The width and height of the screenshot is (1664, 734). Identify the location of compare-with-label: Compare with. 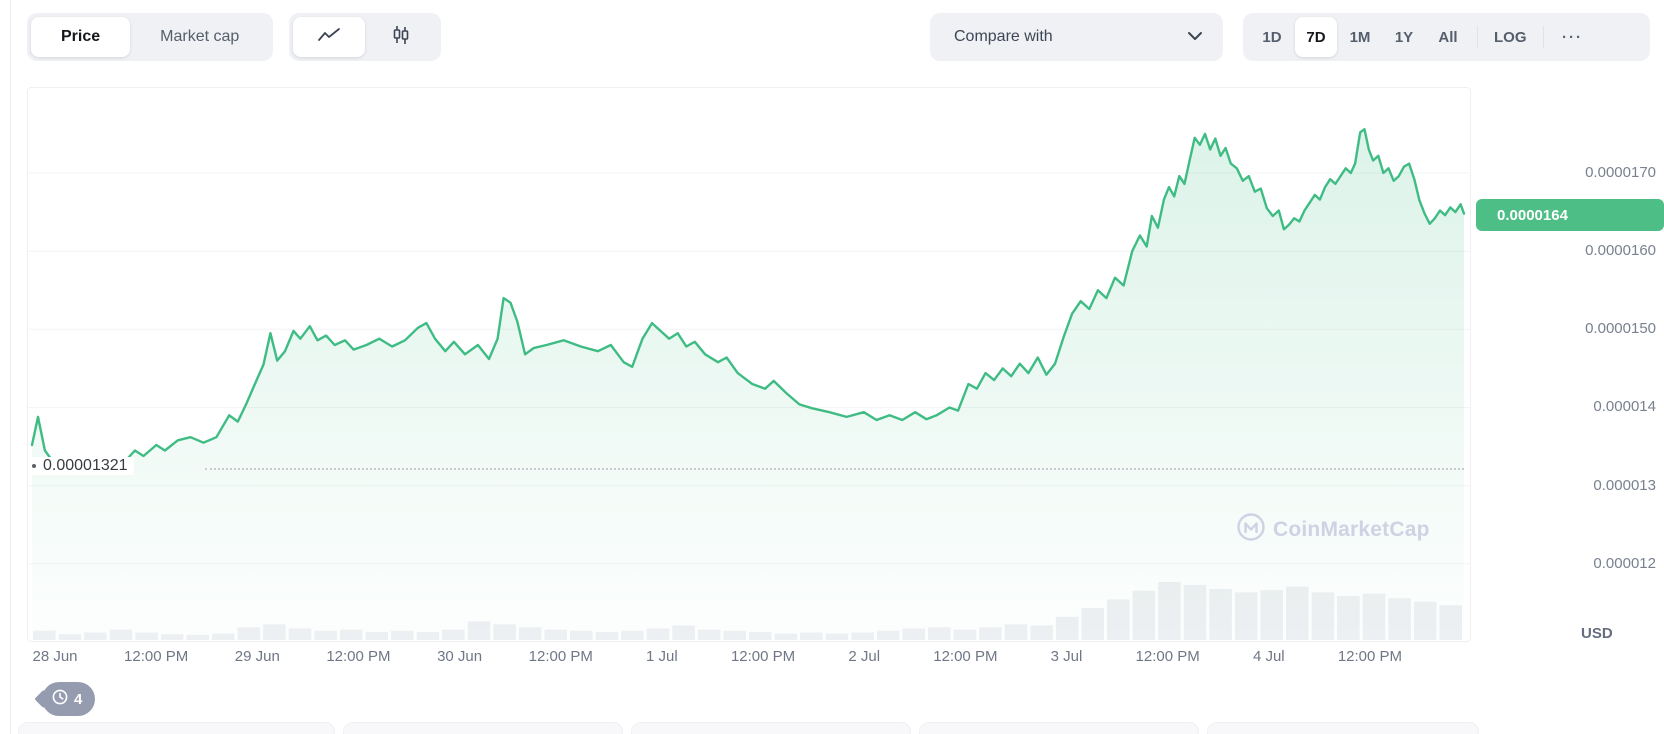
(1003, 36).